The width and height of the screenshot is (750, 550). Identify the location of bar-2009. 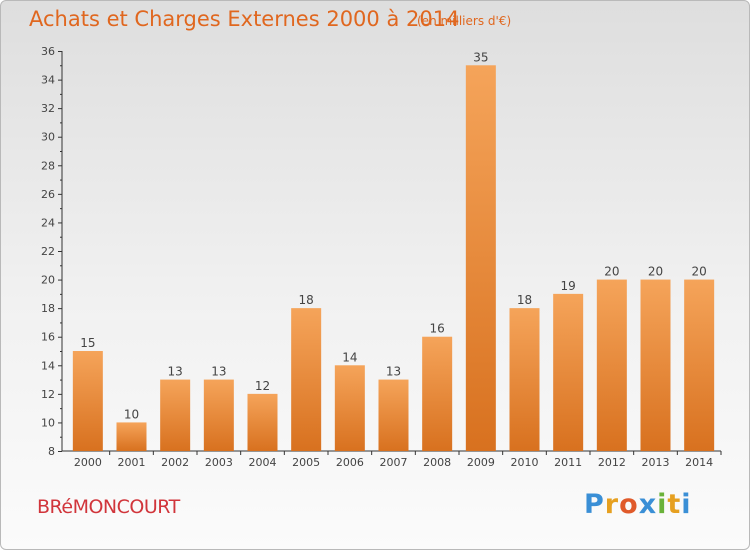
(480, 258).